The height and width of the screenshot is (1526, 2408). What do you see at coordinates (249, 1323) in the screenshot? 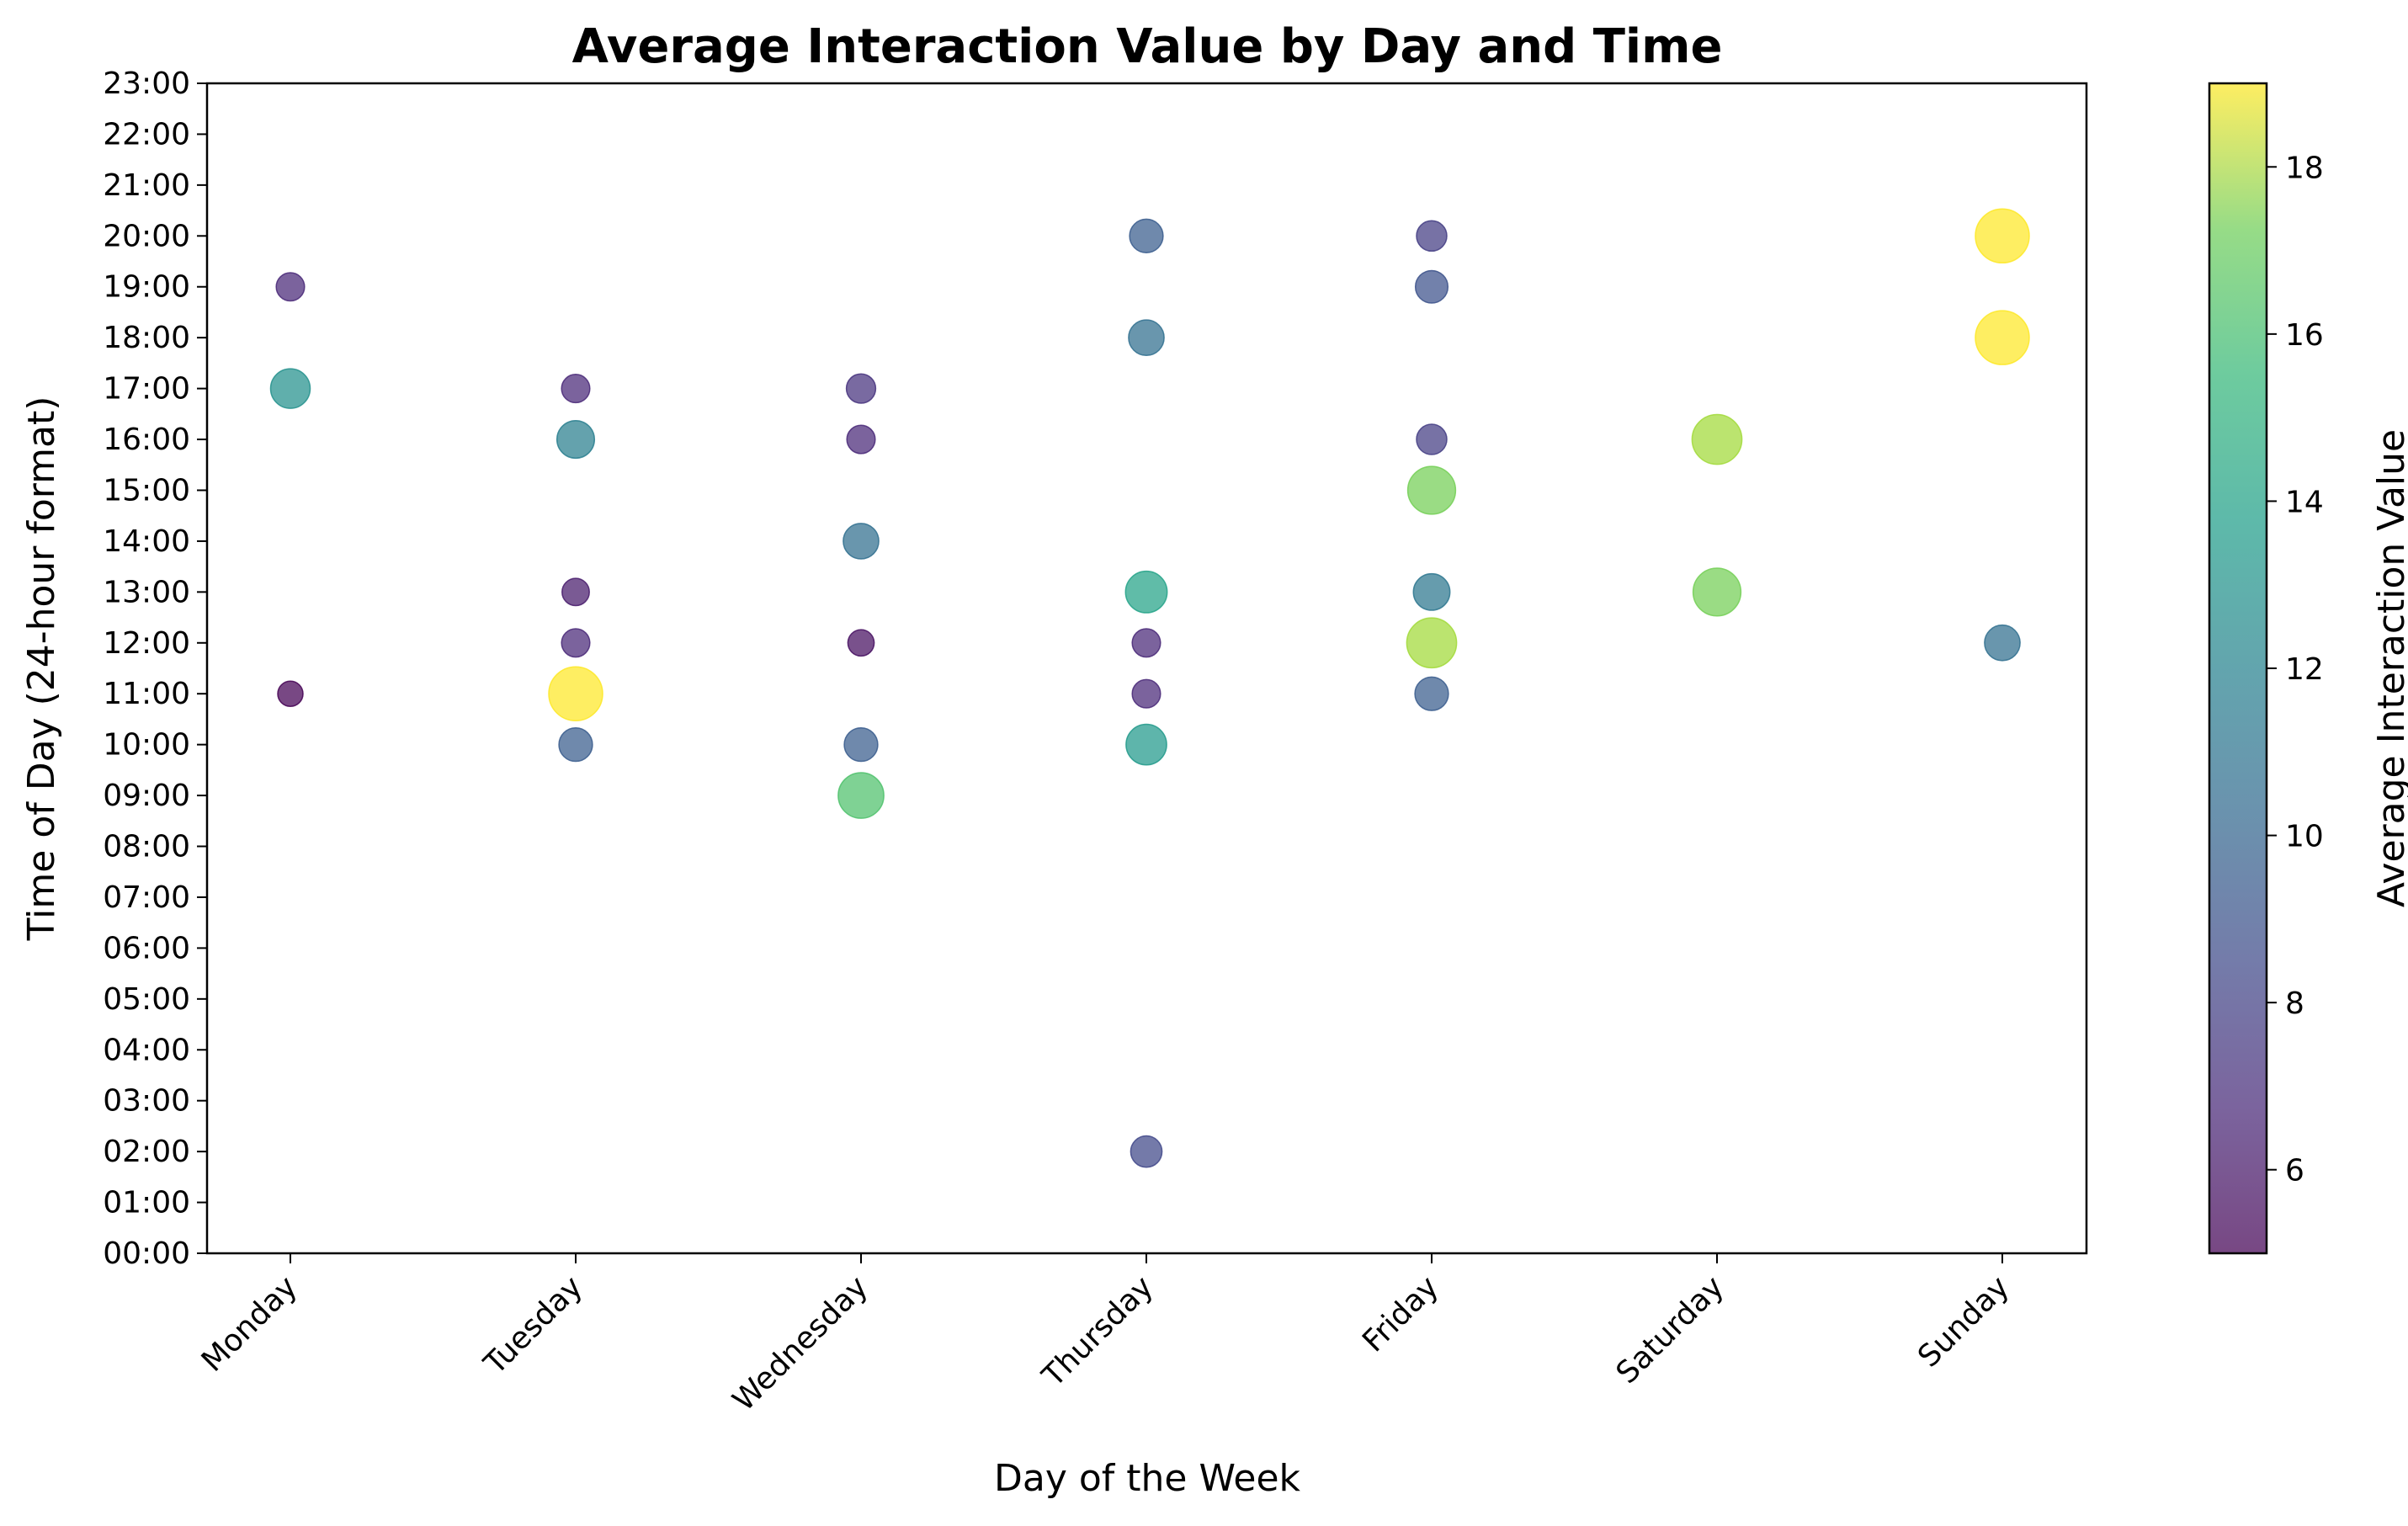
I see `x-tick-label: Monday` at bounding box center [249, 1323].